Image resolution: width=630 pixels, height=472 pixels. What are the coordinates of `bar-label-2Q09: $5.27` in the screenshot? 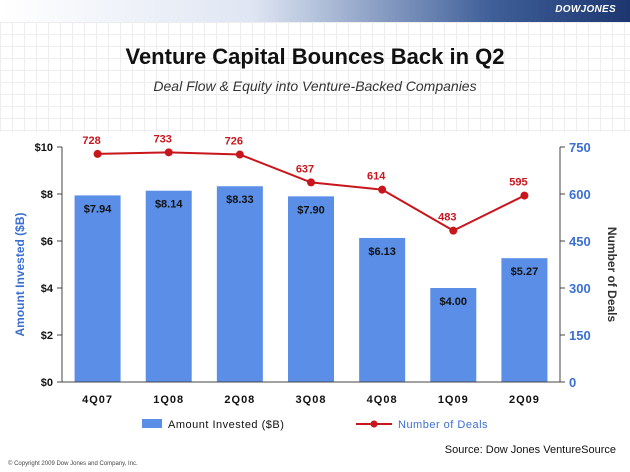 It's located at (525, 272).